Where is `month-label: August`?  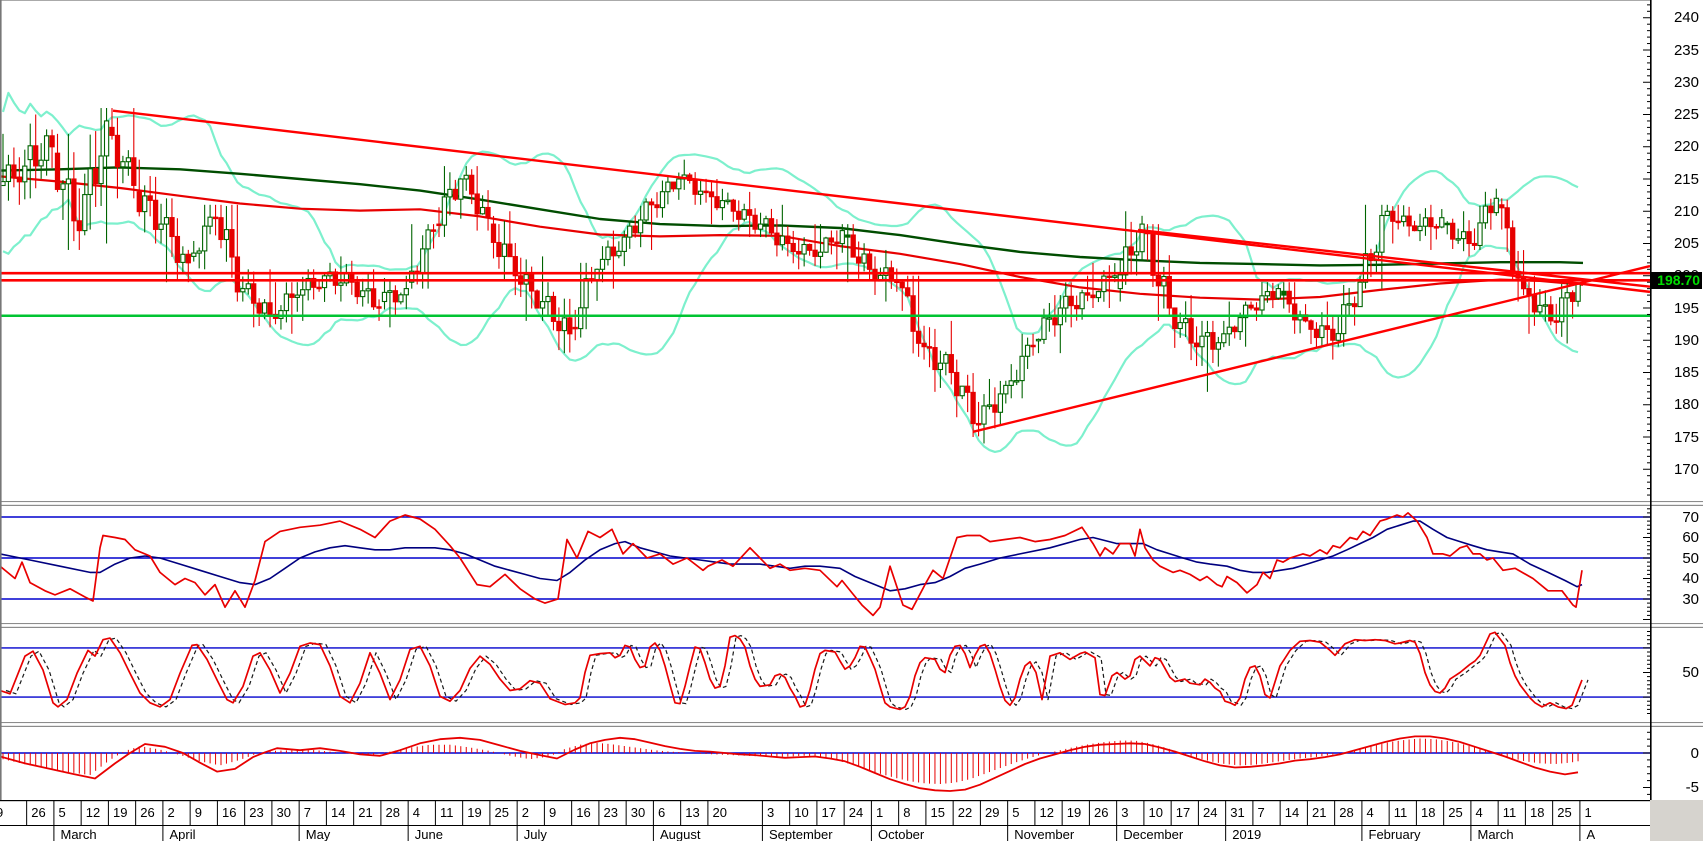
month-label: August is located at coordinates (680, 834).